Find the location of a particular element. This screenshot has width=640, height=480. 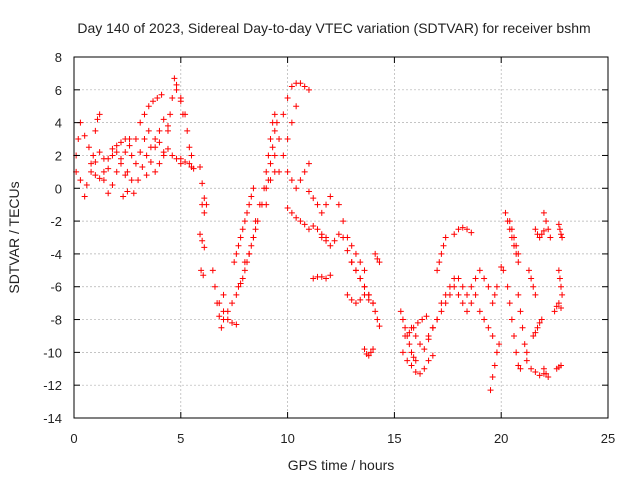

x-axis-tick-labels: 0 5 10 15 20 25 is located at coordinates (342, 438).